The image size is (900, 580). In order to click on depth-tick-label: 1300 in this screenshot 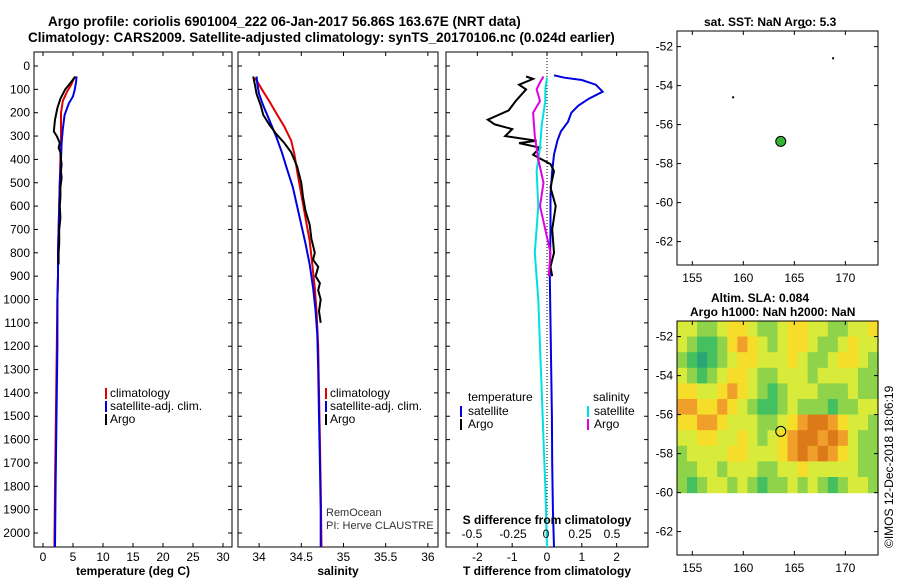, I will do `click(16, 370)`.